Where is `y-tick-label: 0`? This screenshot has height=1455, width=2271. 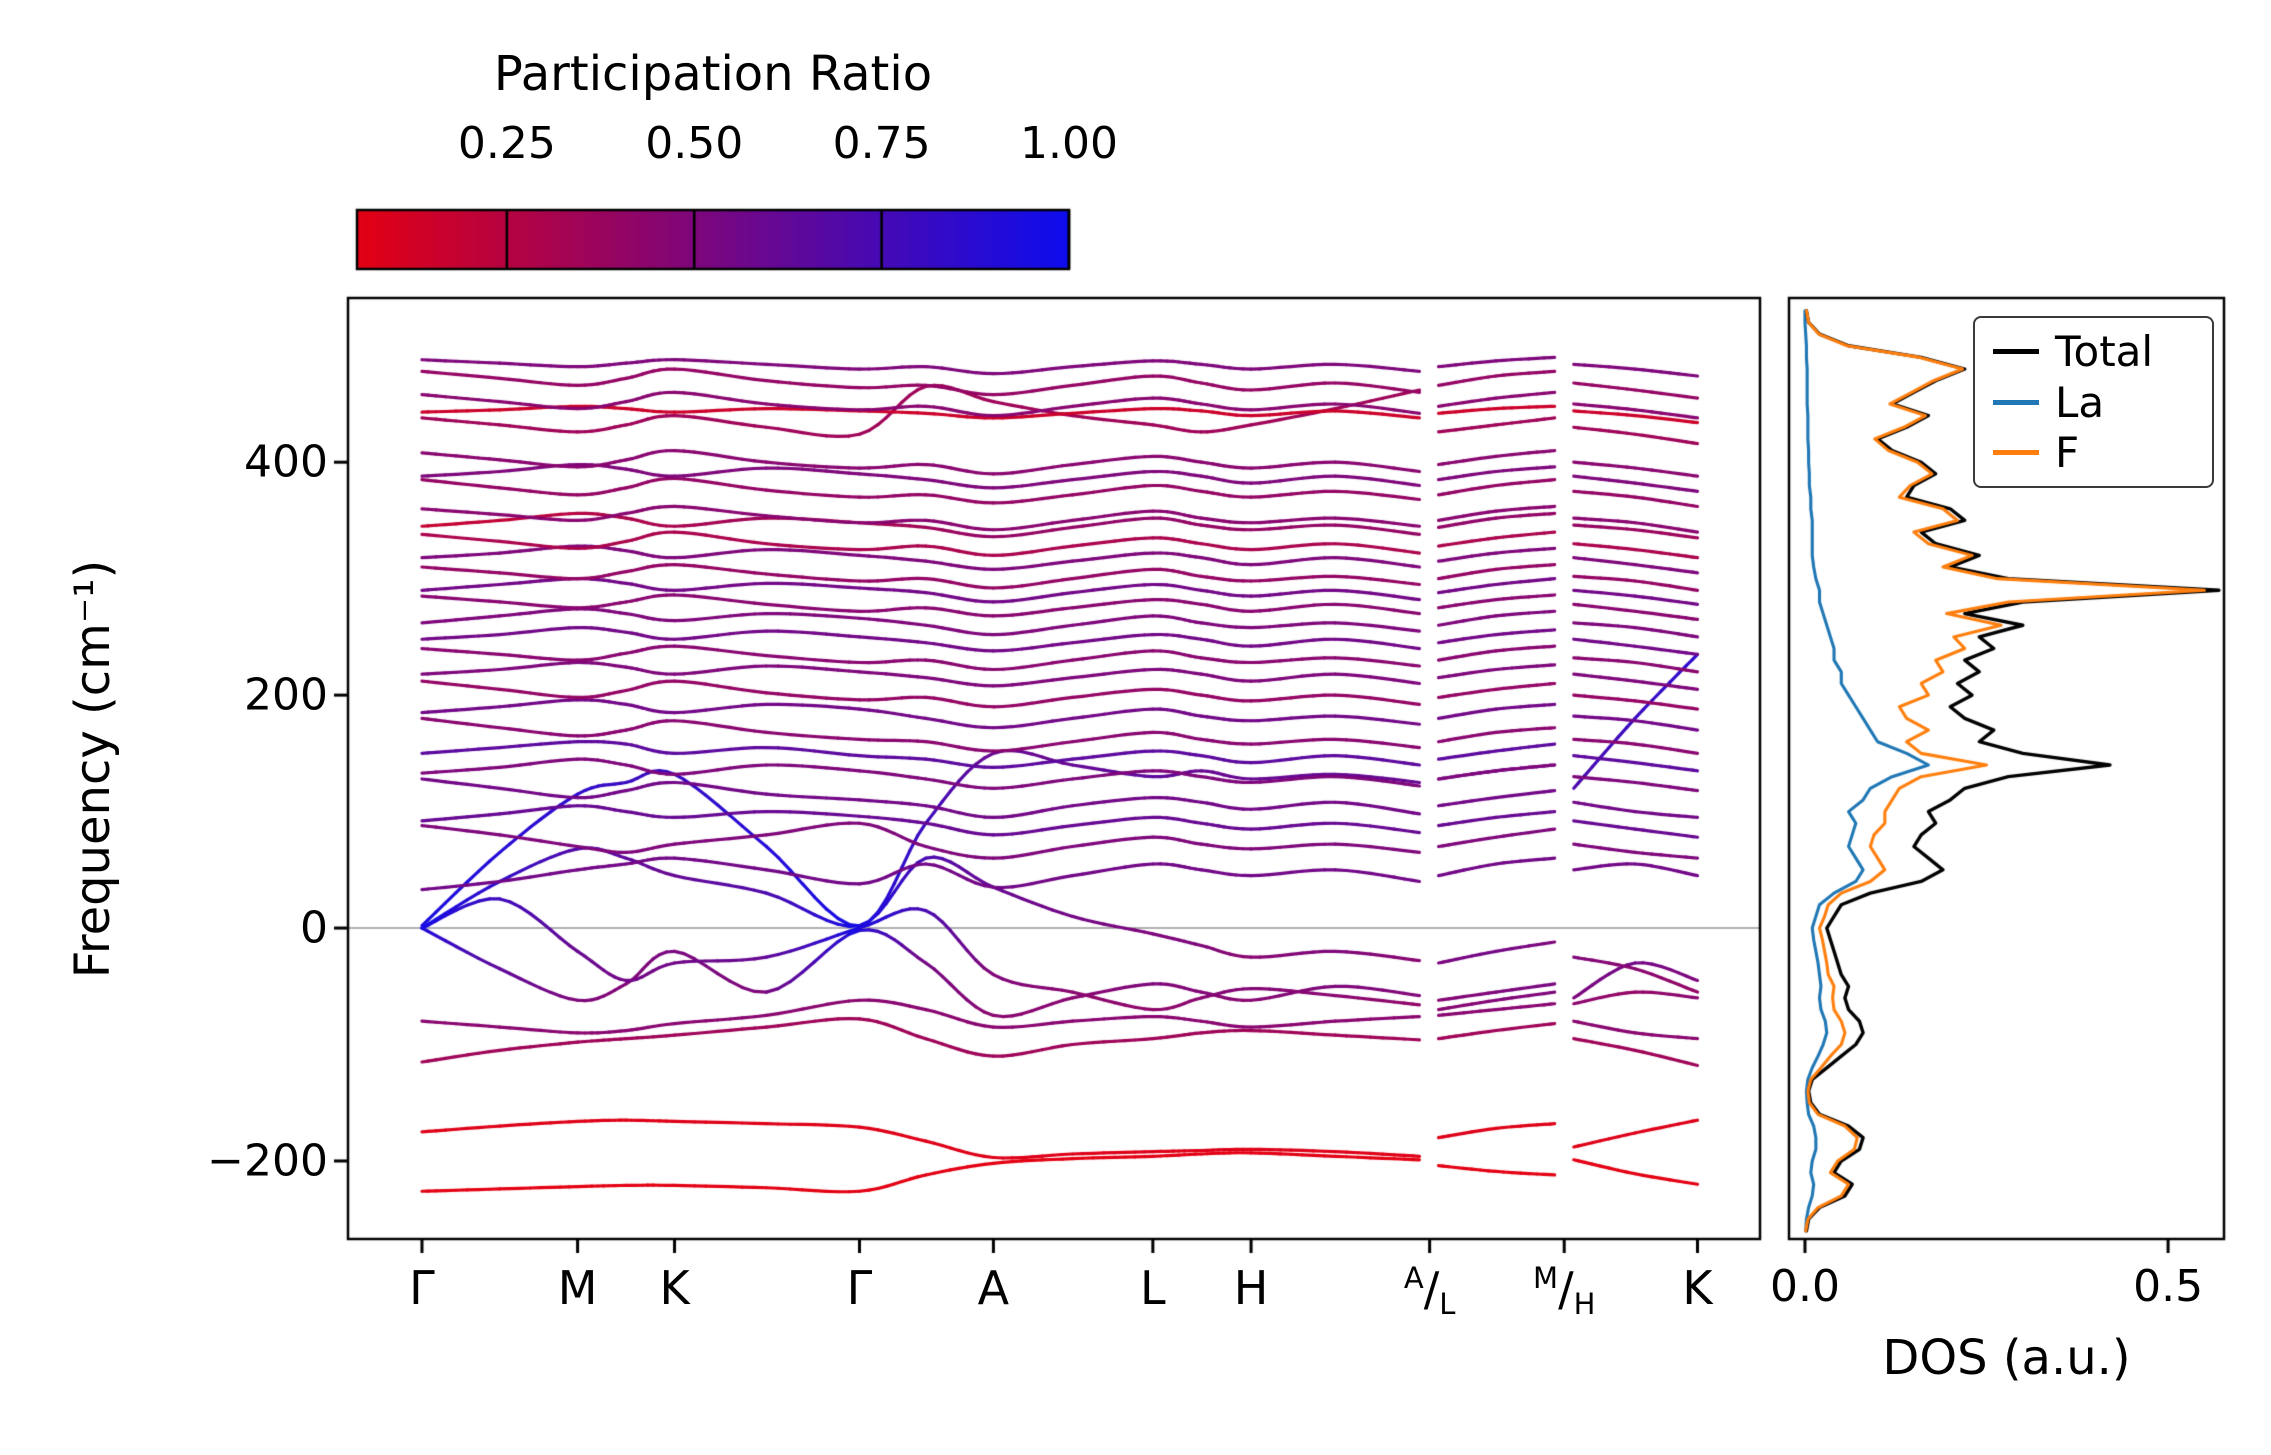
y-tick-label: 0 is located at coordinates (314, 928).